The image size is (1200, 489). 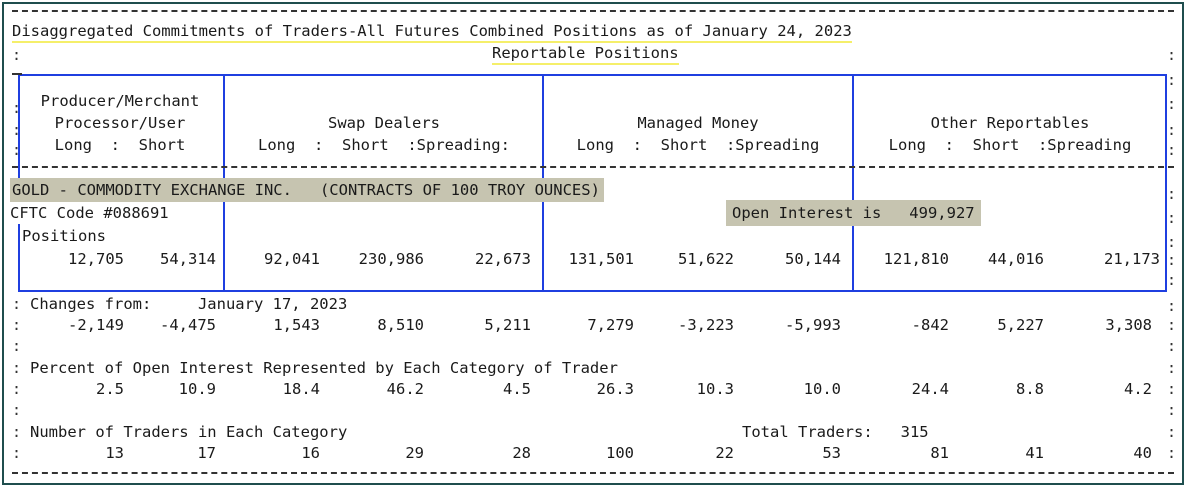 What do you see at coordinates (1034, 453) in the screenshot?
I see `traders-other-short: 41` at bounding box center [1034, 453].